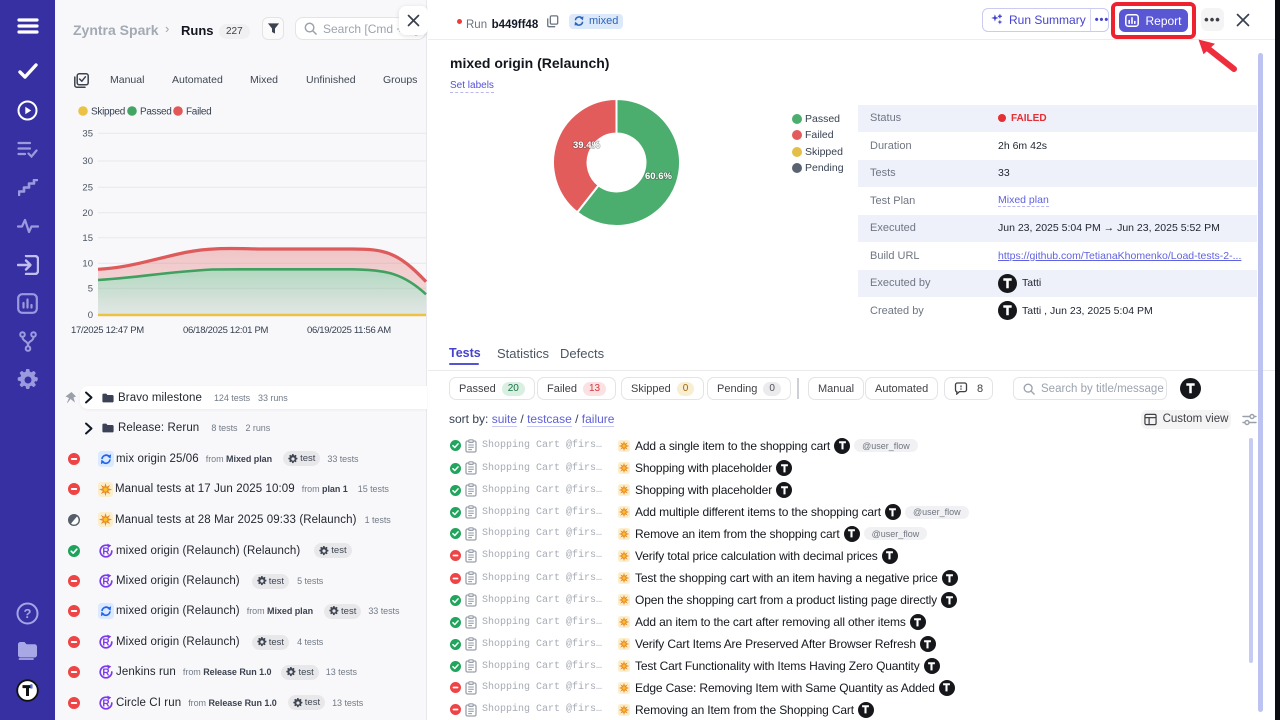 This screenshot has height=720, width=1280. Describe the element at coordinates (658, 176) in the screenshot. I see `svg-text: 60.6%` at that location.